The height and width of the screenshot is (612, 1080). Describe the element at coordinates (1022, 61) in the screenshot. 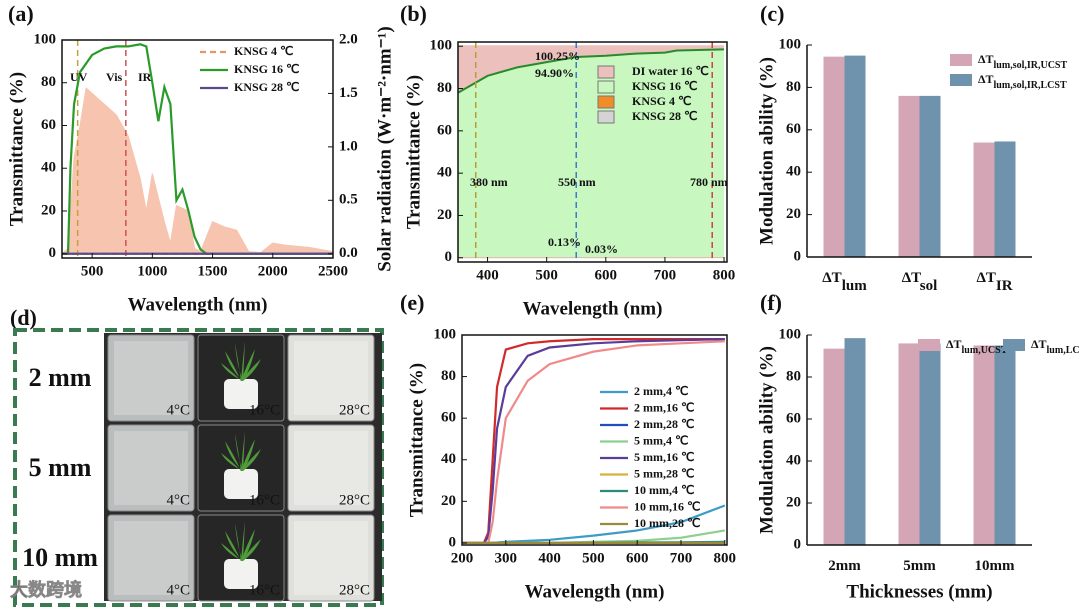

I see `legend-label: ΔTlum,sol,IR,UCST` at that location.